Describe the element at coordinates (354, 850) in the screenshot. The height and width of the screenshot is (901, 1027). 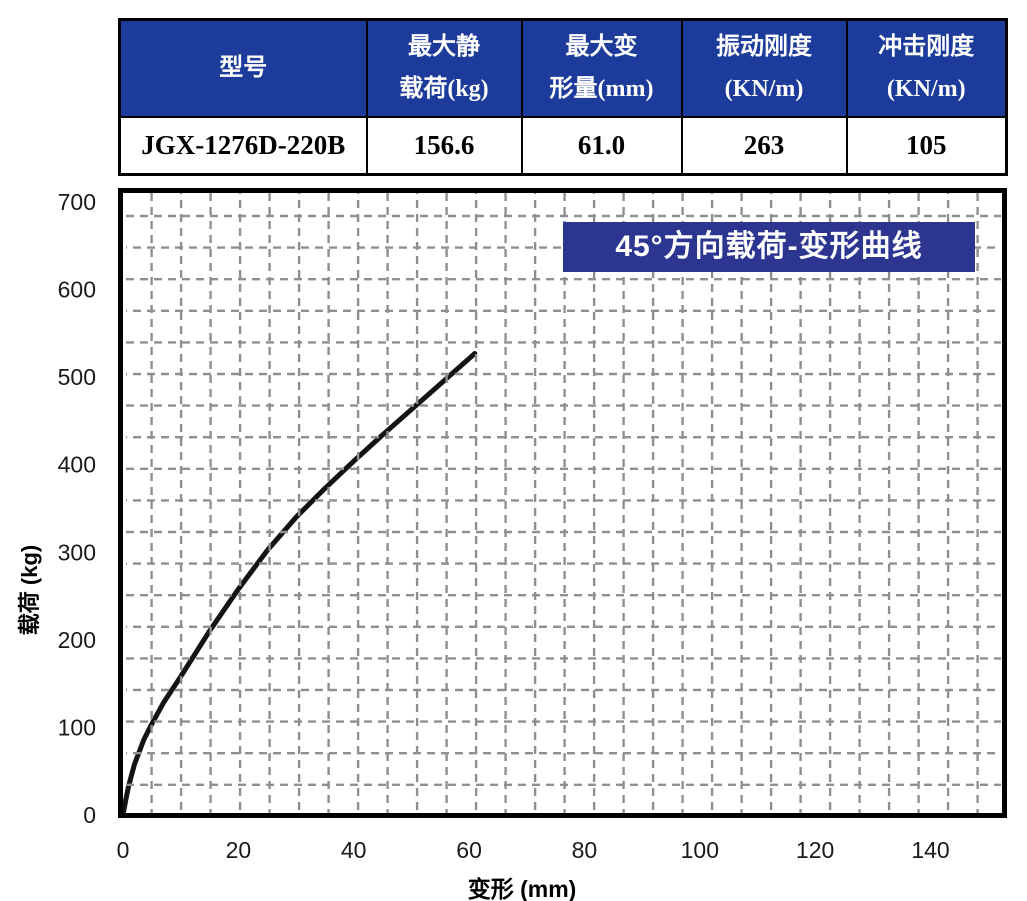
I see `x-tick-label: 40` at that location.